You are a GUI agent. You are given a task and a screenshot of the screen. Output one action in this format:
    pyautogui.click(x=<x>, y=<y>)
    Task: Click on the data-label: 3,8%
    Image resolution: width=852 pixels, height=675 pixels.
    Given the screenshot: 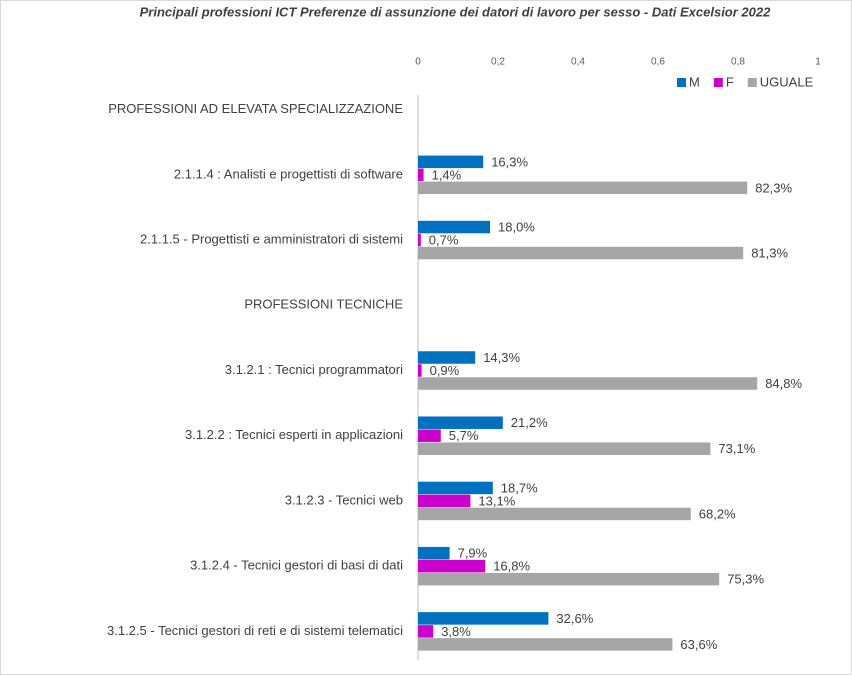 What is the action you would take?
    pyautogui.click(x=456, y=631)
    